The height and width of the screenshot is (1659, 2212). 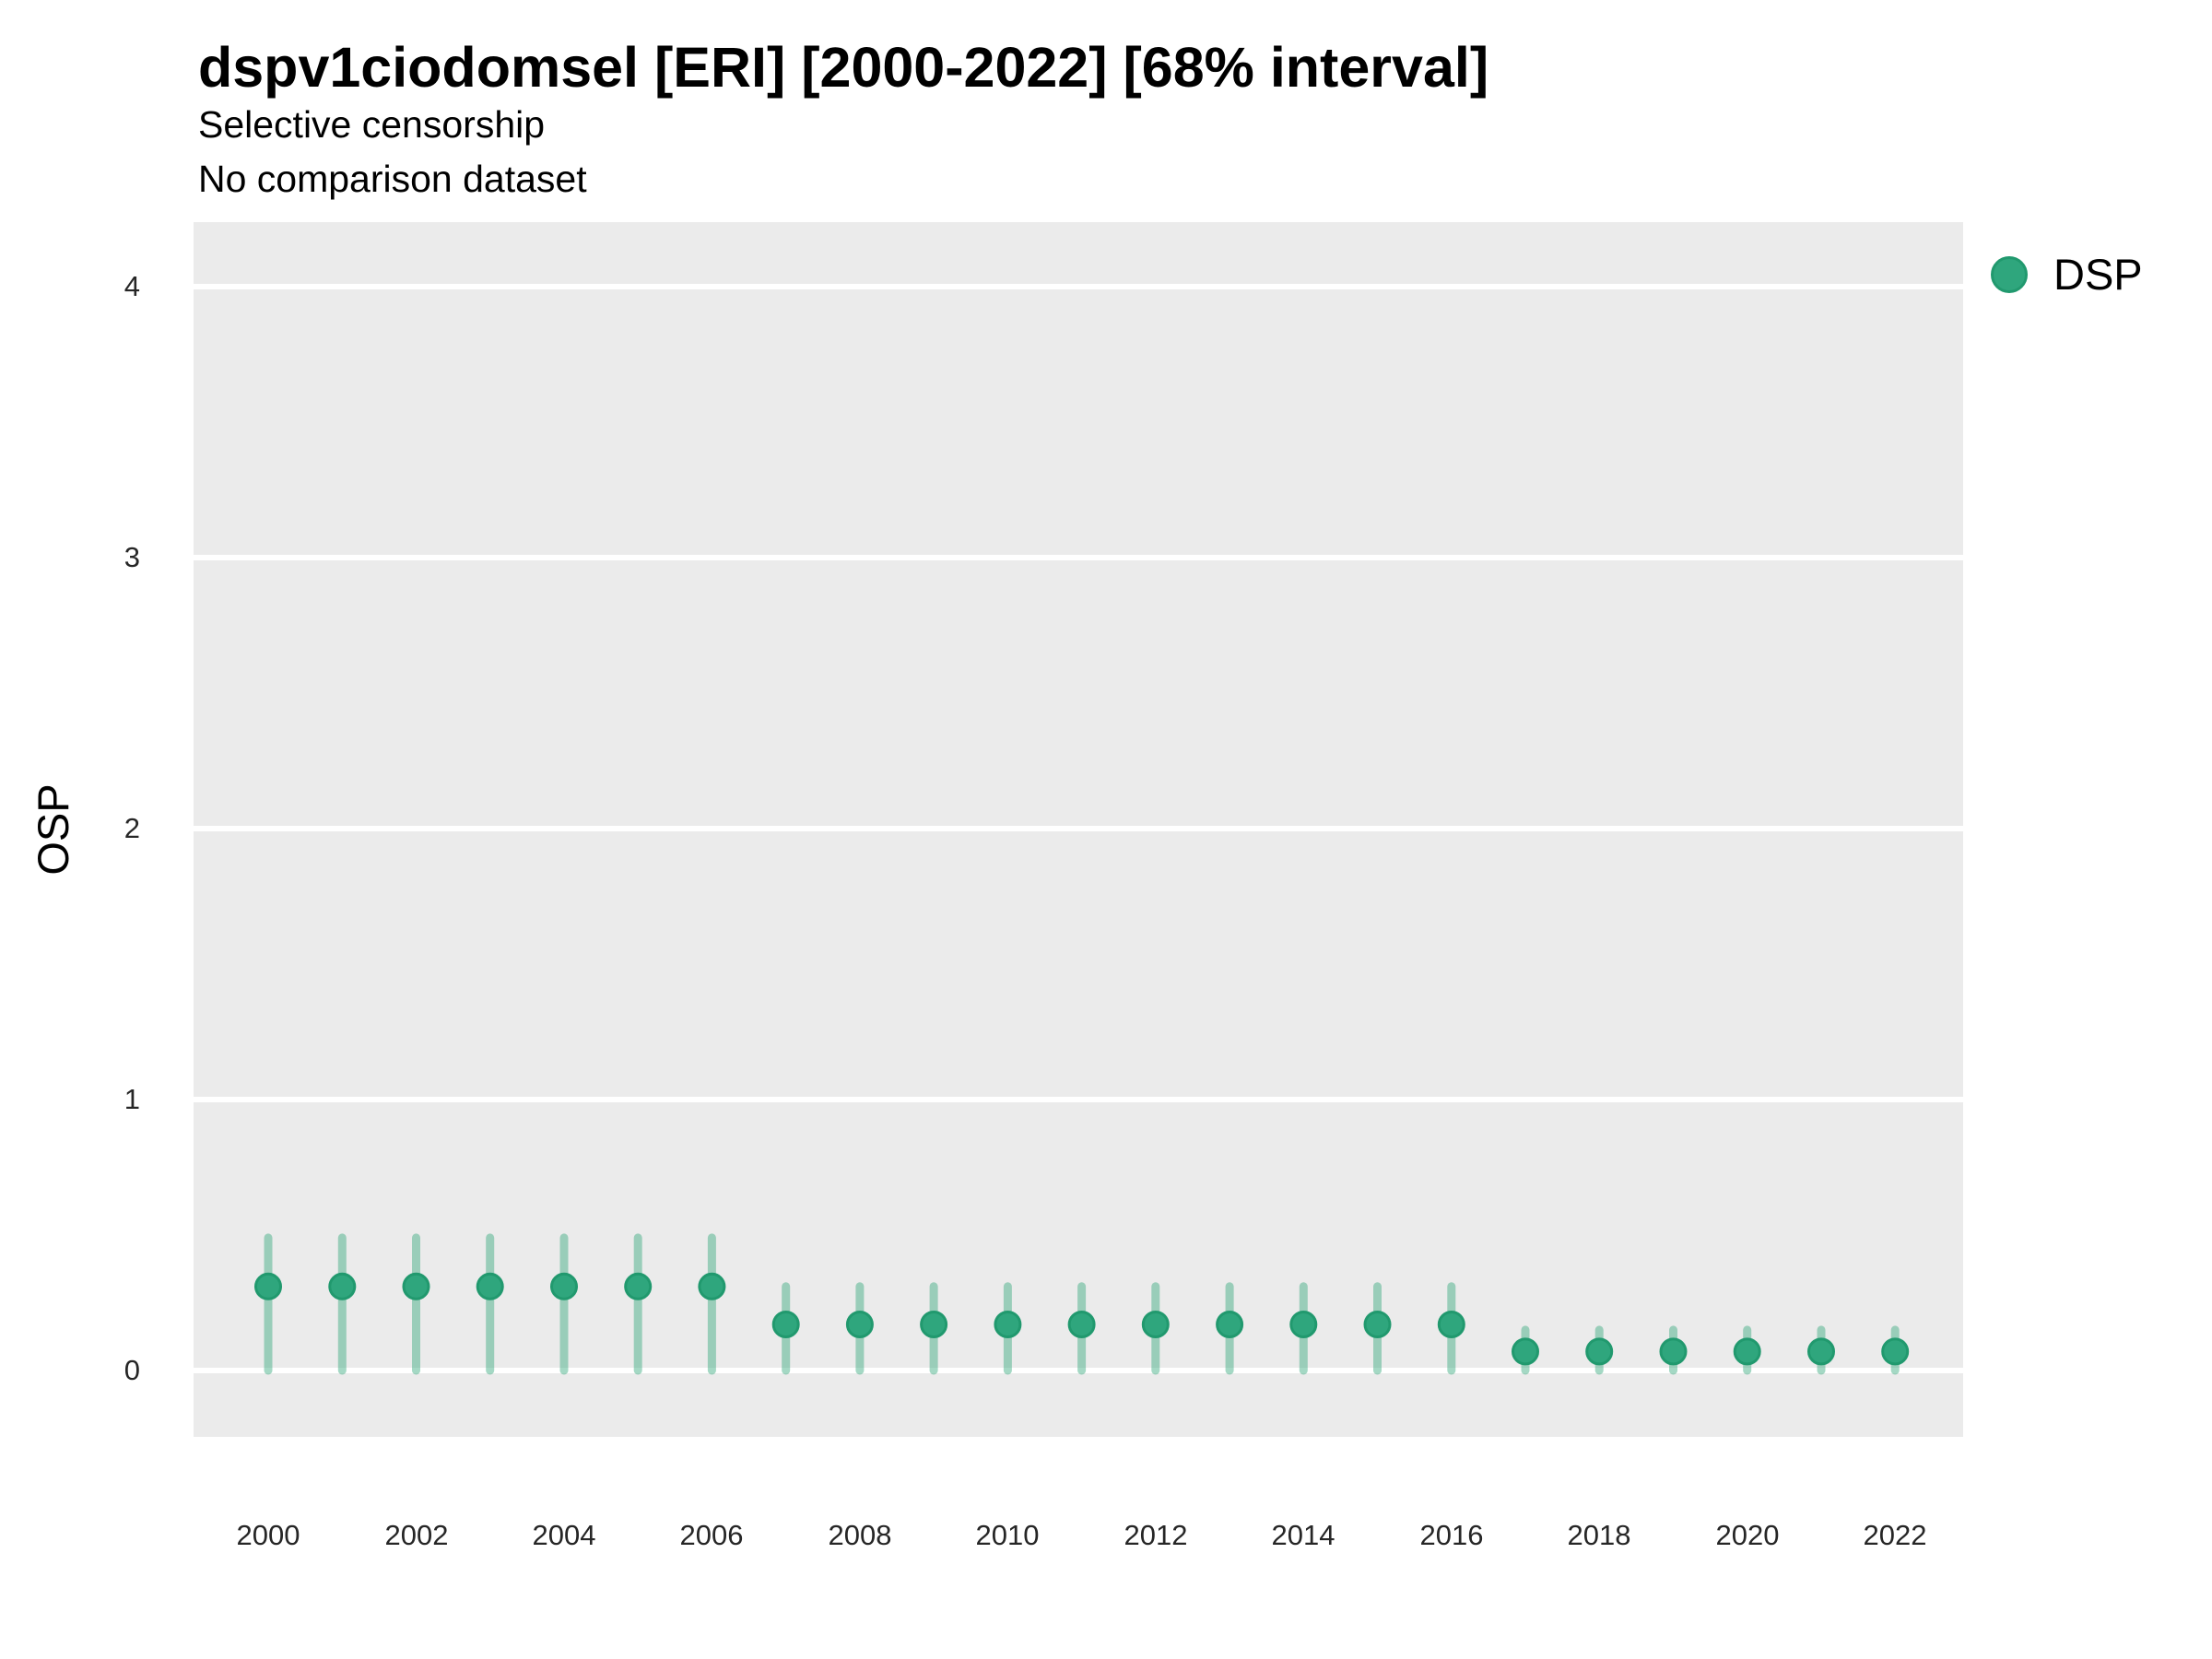 I want to click on data-point-2016, so click(x=1451, y=1324).